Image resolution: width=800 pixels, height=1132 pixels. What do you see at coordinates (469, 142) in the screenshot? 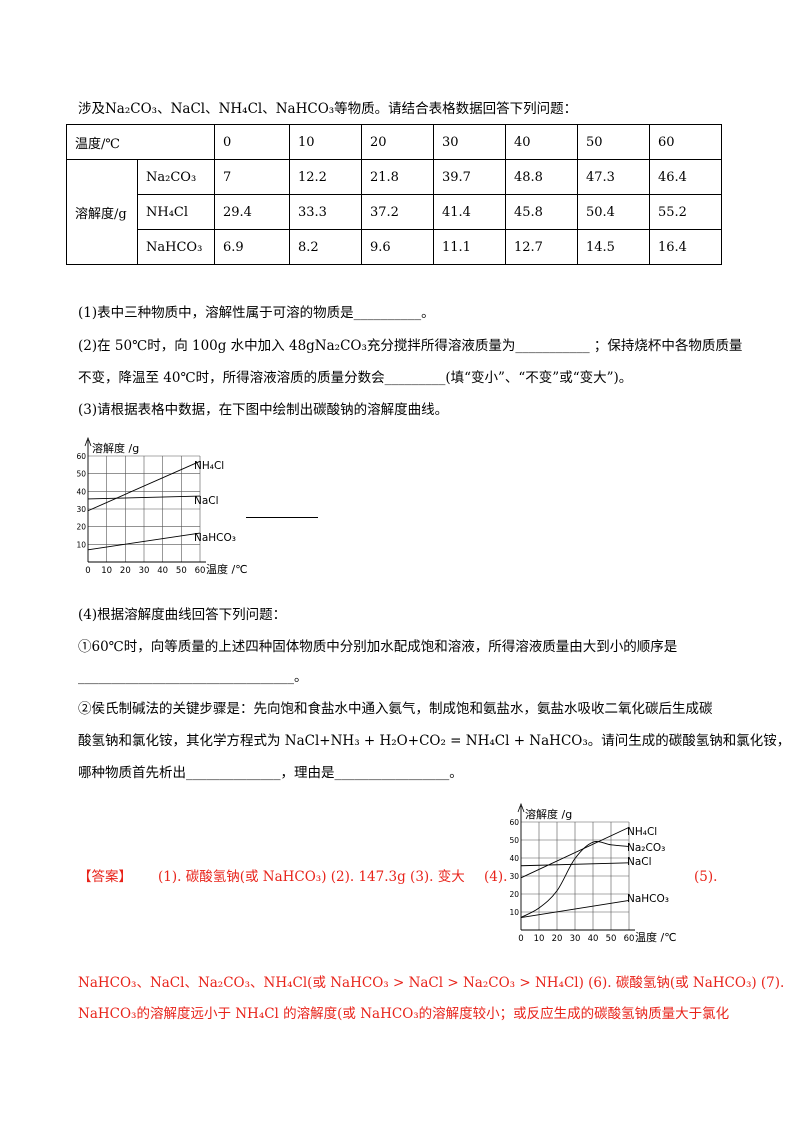
I see `table-temp: 30` at bounding box center [469, 142].